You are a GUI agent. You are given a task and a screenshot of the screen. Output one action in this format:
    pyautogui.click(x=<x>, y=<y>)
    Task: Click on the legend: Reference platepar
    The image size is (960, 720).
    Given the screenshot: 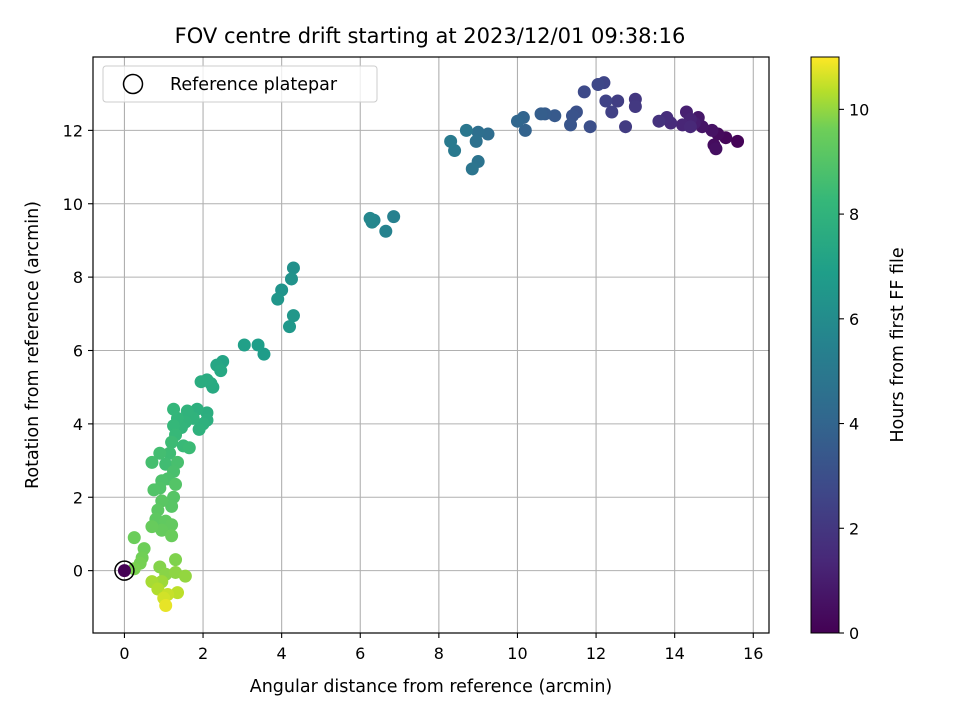 What is the action you would take?
    pyautogui.click(x=240, y=84)
    